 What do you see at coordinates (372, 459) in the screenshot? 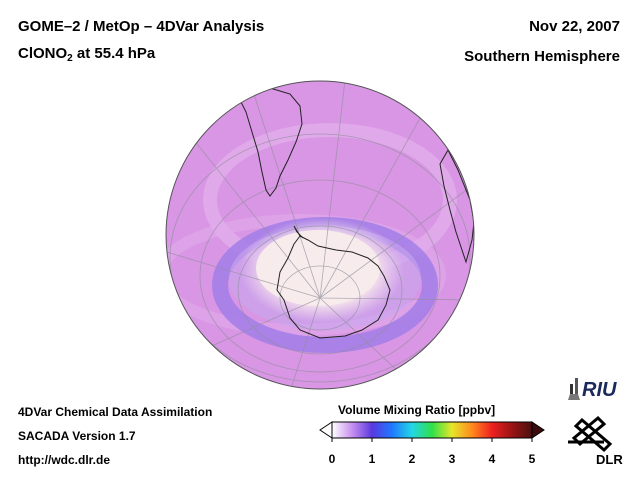
I see `colorbar-tick-label: 1` at bounding box center [372, 459].